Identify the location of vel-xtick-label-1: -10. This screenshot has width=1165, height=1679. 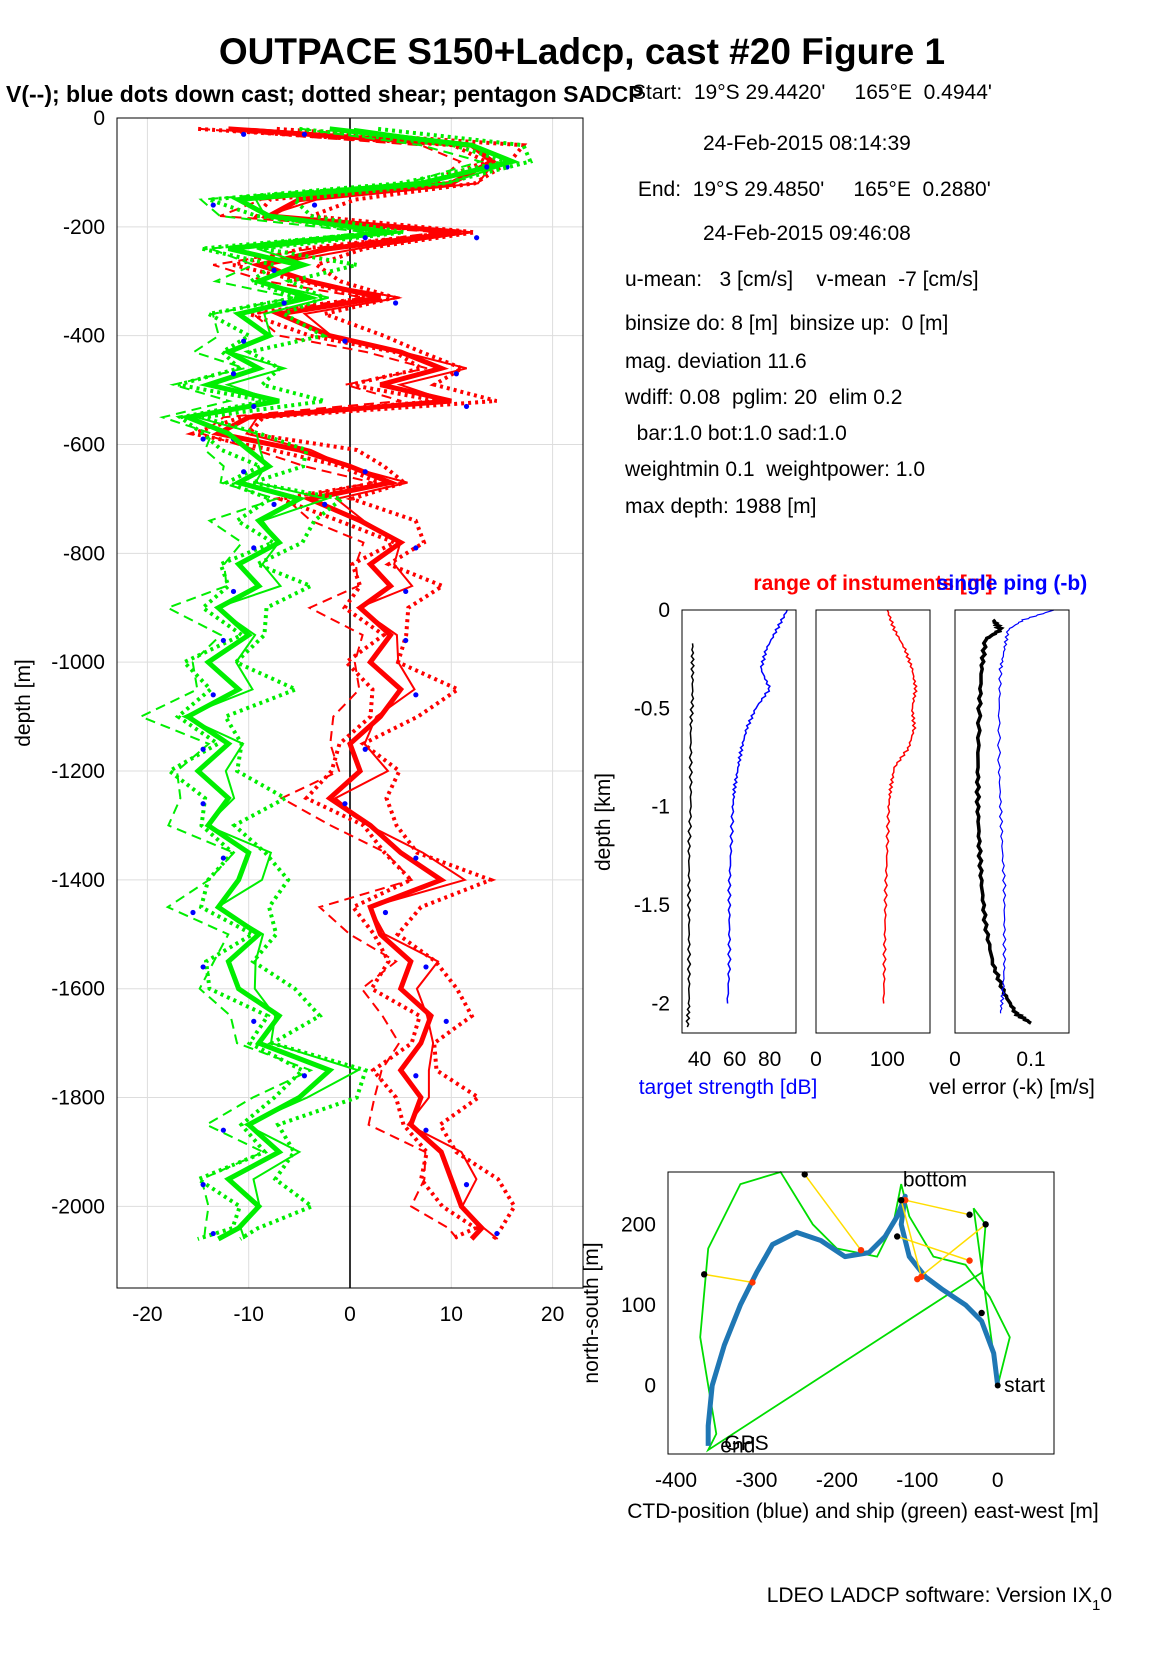
(249, 1314).